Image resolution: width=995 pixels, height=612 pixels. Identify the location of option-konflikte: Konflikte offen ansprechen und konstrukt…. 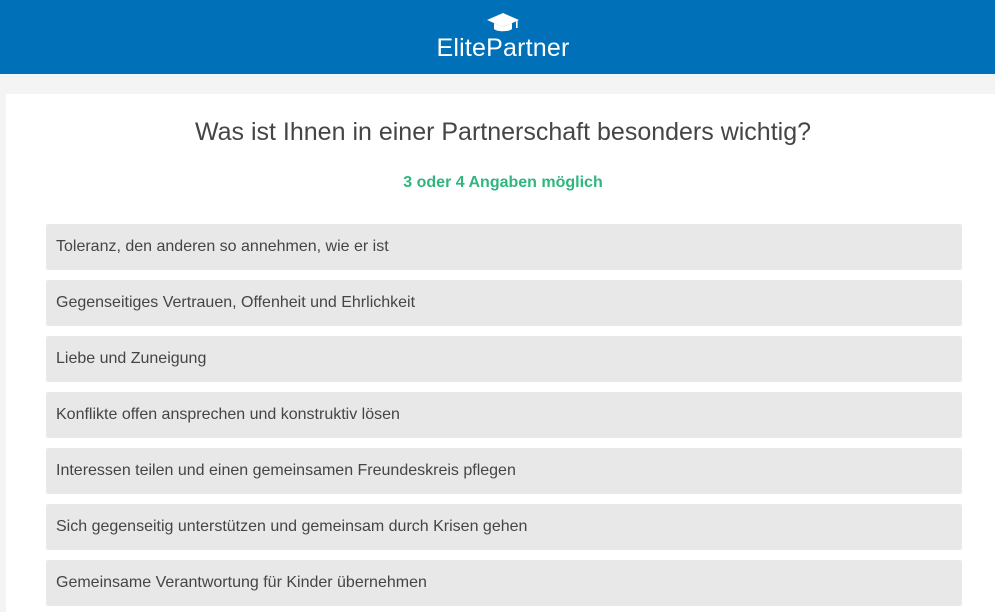
(504, 415).